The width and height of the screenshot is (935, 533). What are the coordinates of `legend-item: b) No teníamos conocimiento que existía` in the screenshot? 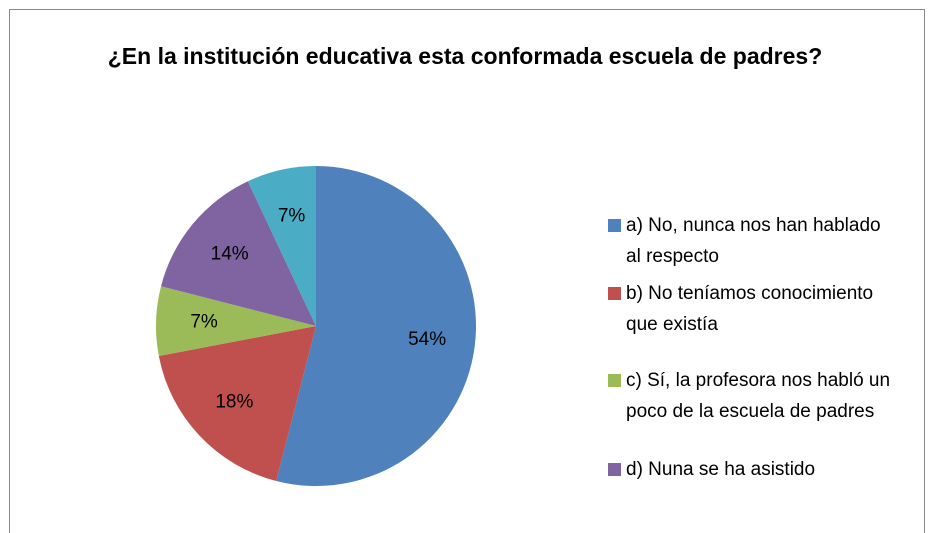 It's located at (753, 309).